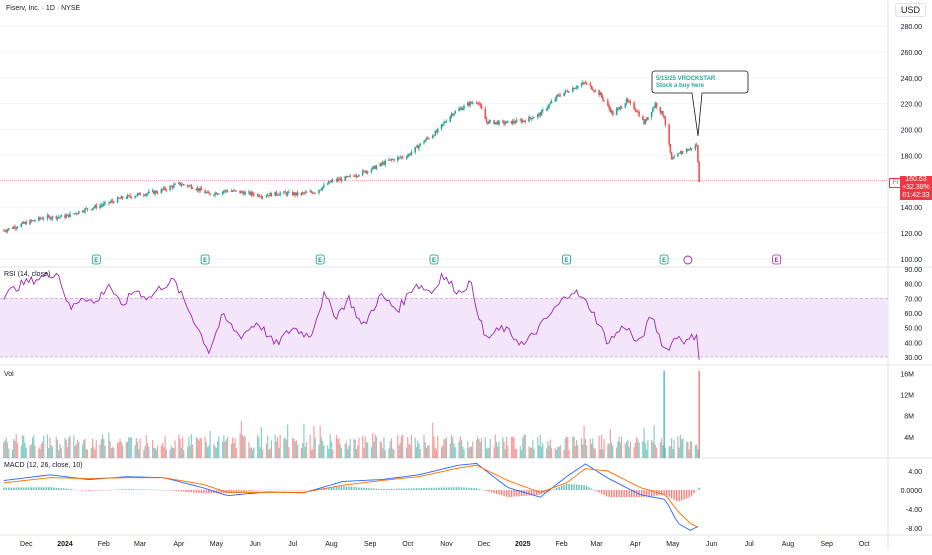  Describe the element at coordinates (562, 544) in the screenshot. I see `time-axis-tick: Feb` at that location.